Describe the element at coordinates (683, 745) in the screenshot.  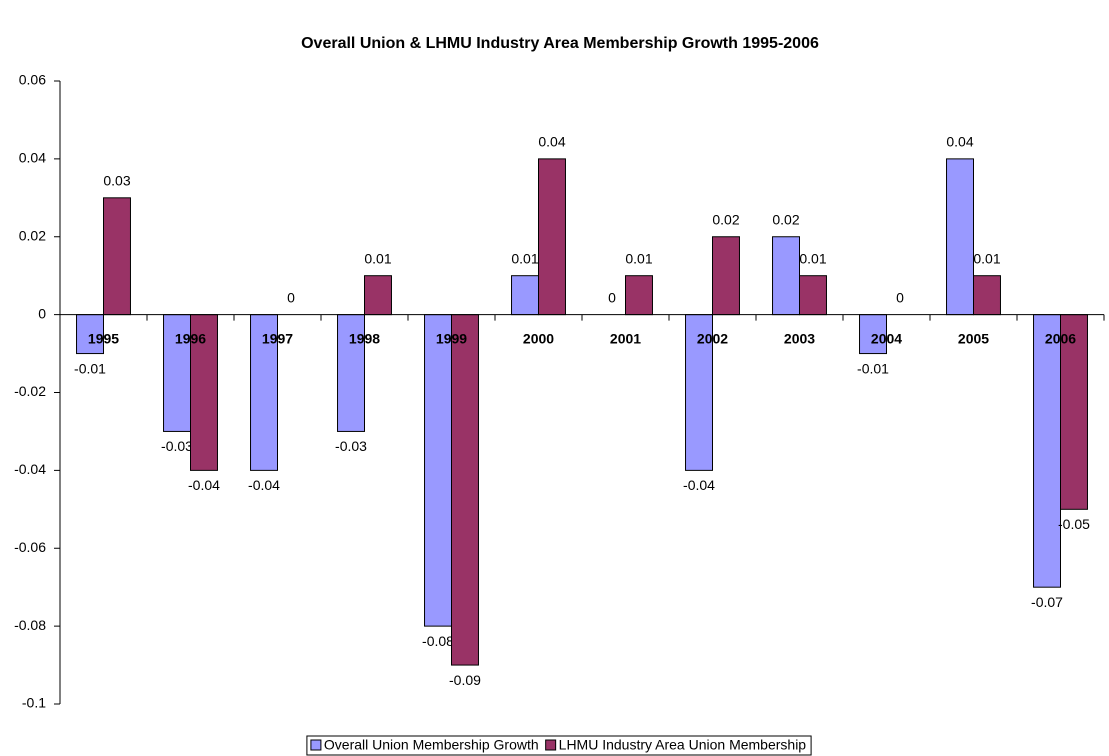
I see `legend-label: LHMU Industry Area Union Membership` at that location.